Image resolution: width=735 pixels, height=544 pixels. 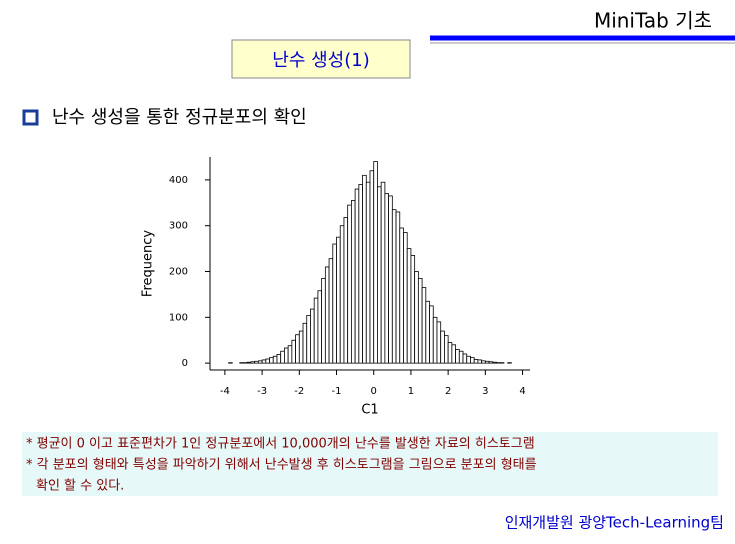 I want to click on x-tick-label: -3, so click(x=262, y=391).